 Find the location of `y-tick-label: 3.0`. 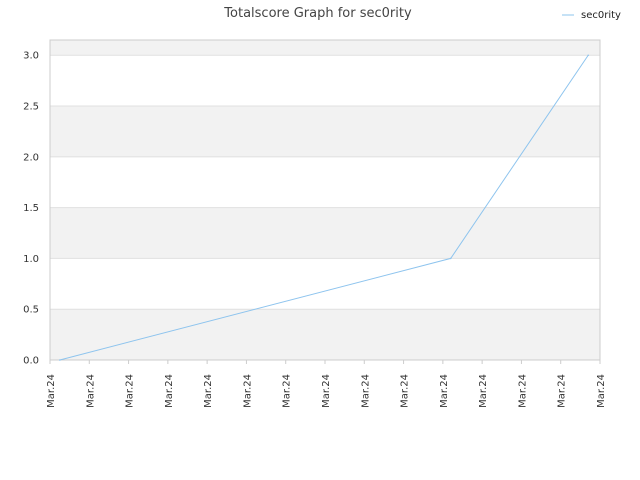

y-tick-label: 3.0 is located at coordinates (31, 56).